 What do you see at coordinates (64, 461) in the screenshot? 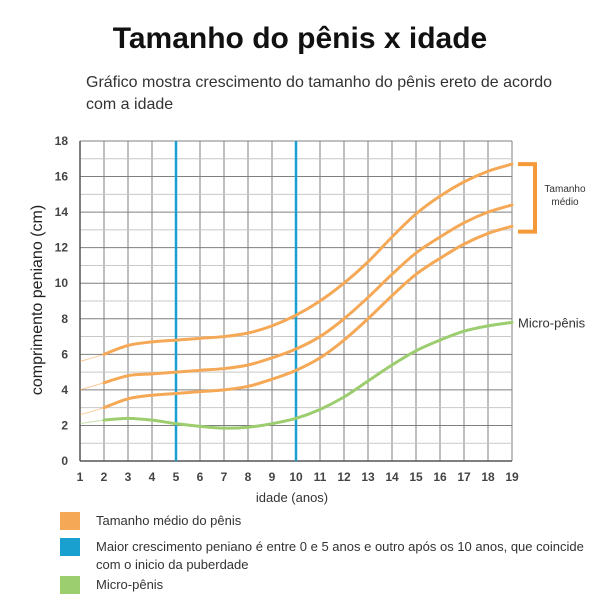
I see `y-tick-label: 0` at bounding box center [64, 461].